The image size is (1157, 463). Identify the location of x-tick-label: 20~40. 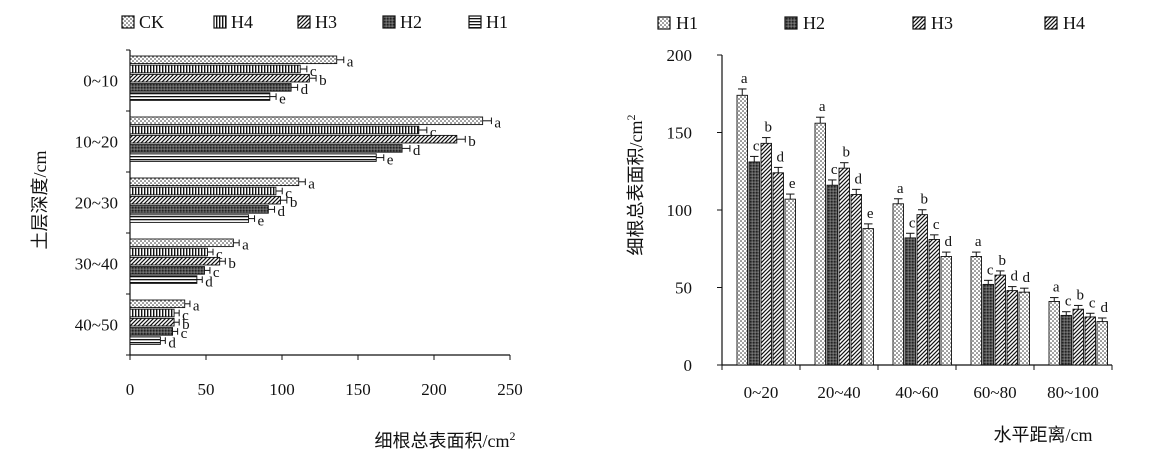
(838, 392).